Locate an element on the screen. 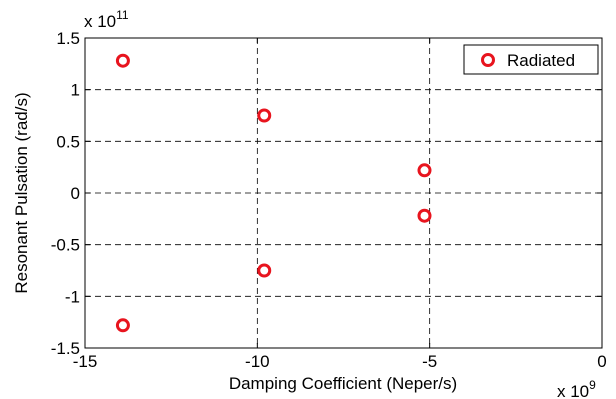 The width and height of the screenshot is (616, 399). legend: Radiated is located at coordinates (531, 59).